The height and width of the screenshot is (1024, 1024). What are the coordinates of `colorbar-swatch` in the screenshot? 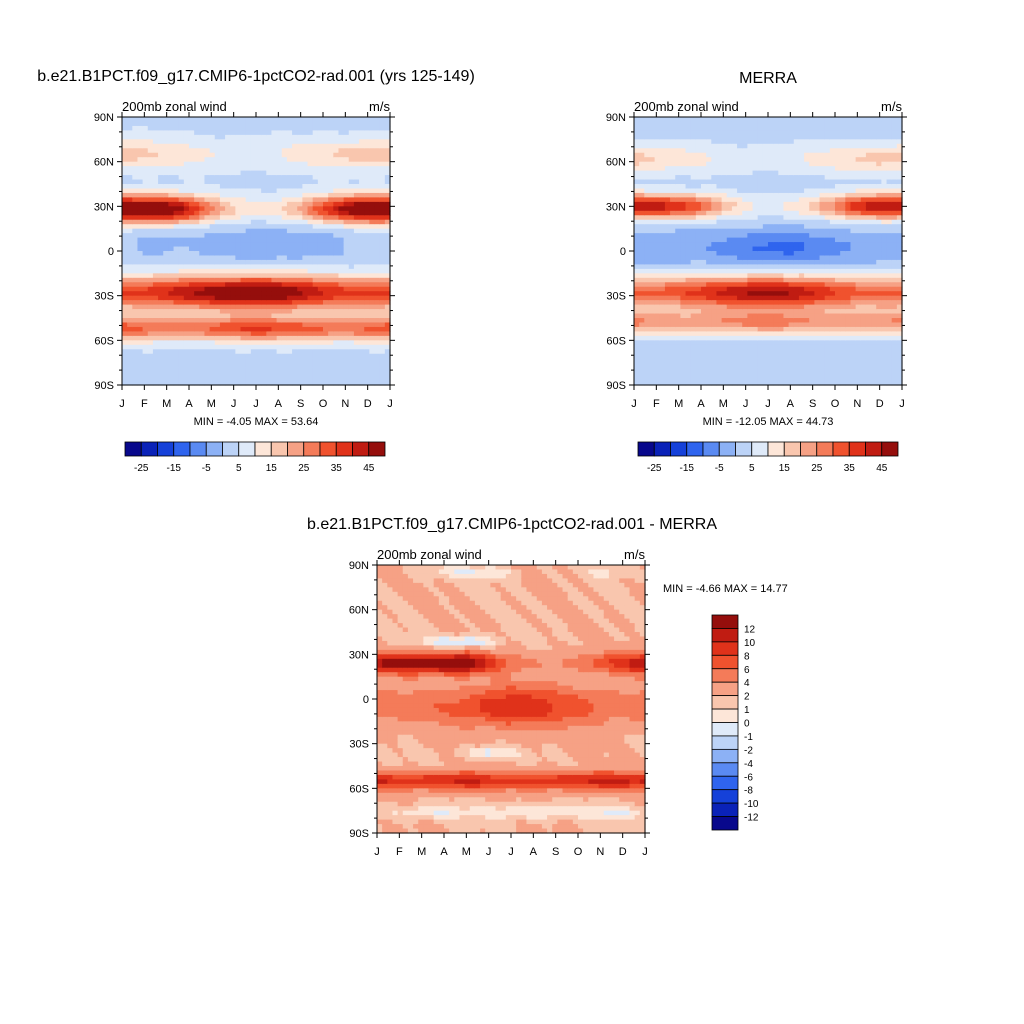 It's located at (214, 449).